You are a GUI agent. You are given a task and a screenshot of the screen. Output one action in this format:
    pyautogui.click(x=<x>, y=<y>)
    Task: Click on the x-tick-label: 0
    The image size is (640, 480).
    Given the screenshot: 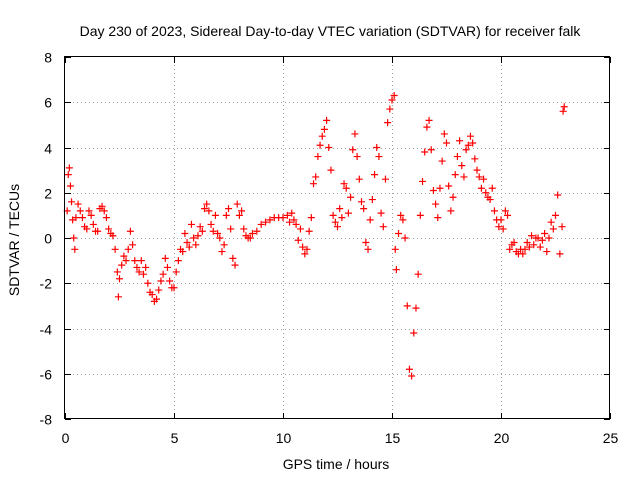 What is the action you would take?
    pyautogui.click(x=66, y=438)
    